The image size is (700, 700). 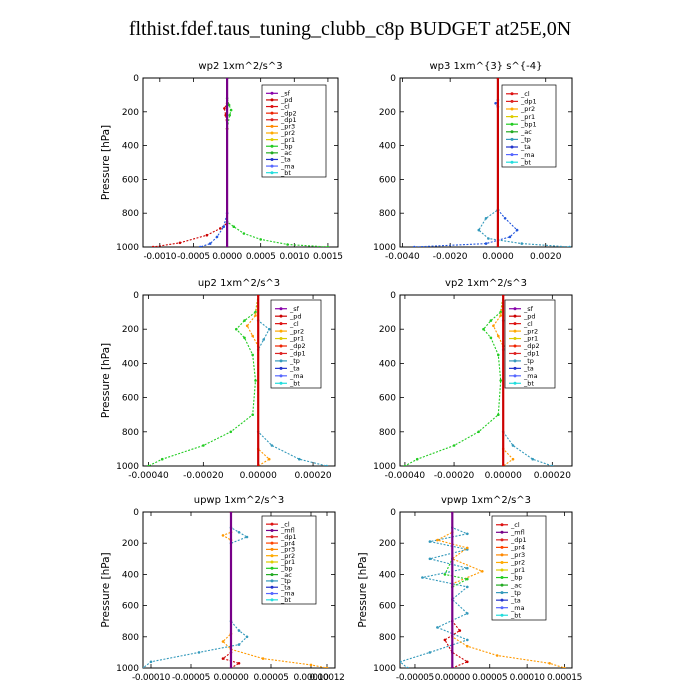 I want to click on x-tick-label: 0.00012, so click(x=326, y=678).